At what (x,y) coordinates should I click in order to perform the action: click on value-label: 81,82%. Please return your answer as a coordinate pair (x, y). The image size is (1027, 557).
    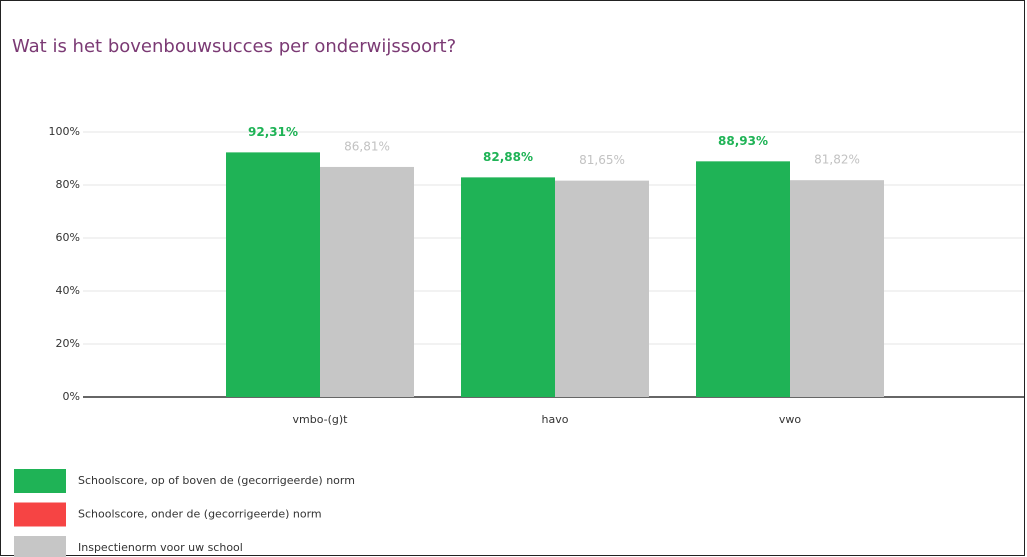
    Looking at the image, I should click on (837, 160).